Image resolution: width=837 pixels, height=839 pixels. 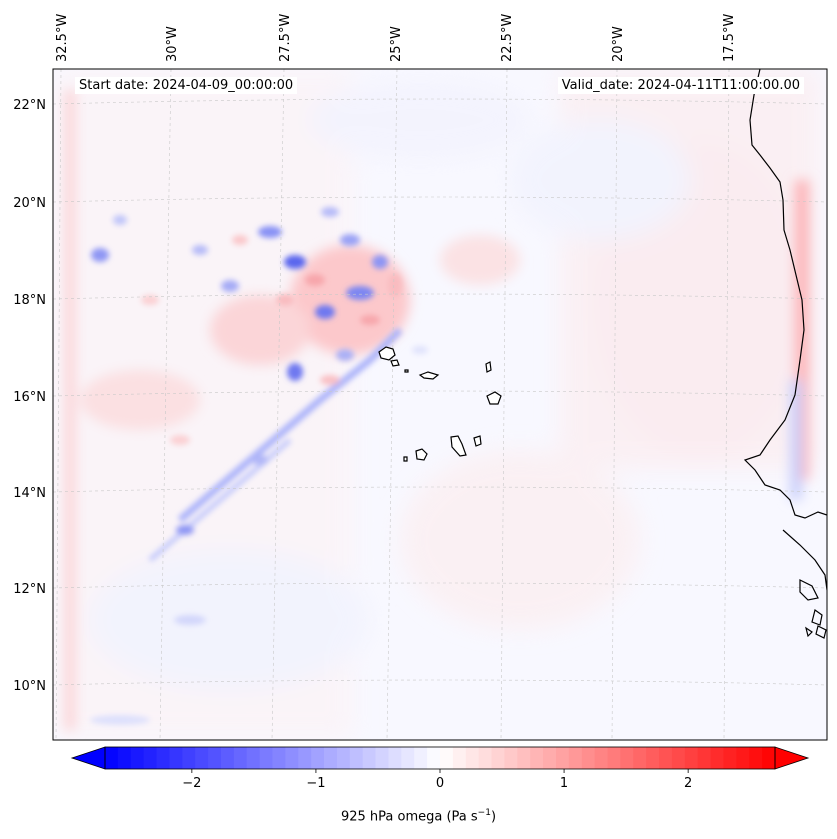 What do you see at coordinates (395, 363) in the screenshot?
I see `island-sao-vicente` at bounding box center [395, 363].